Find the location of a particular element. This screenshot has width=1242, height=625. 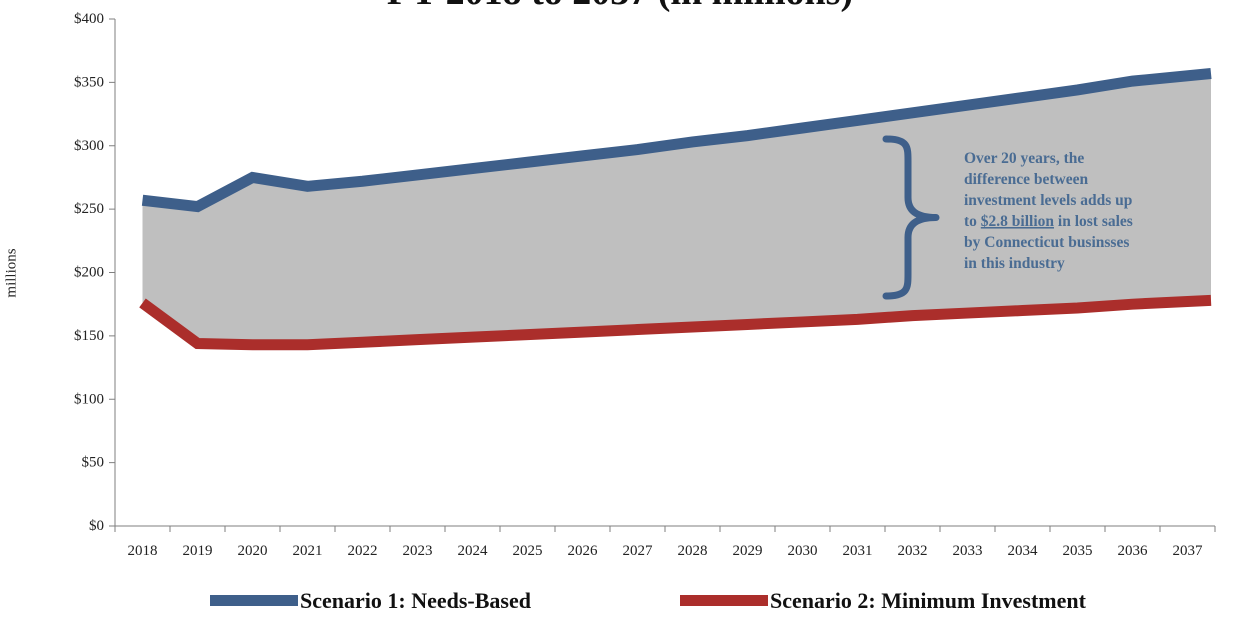

x-tick-label: 2034 is located at coordinates (1023, 551).